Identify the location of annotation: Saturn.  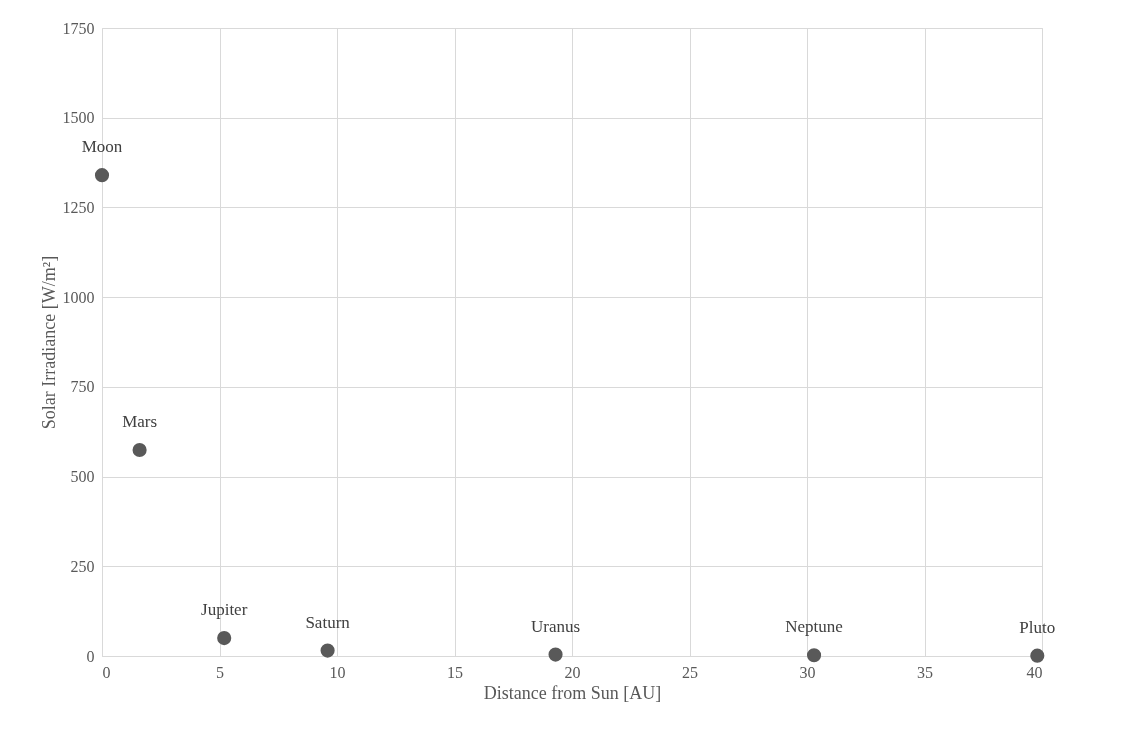
(328, 622).